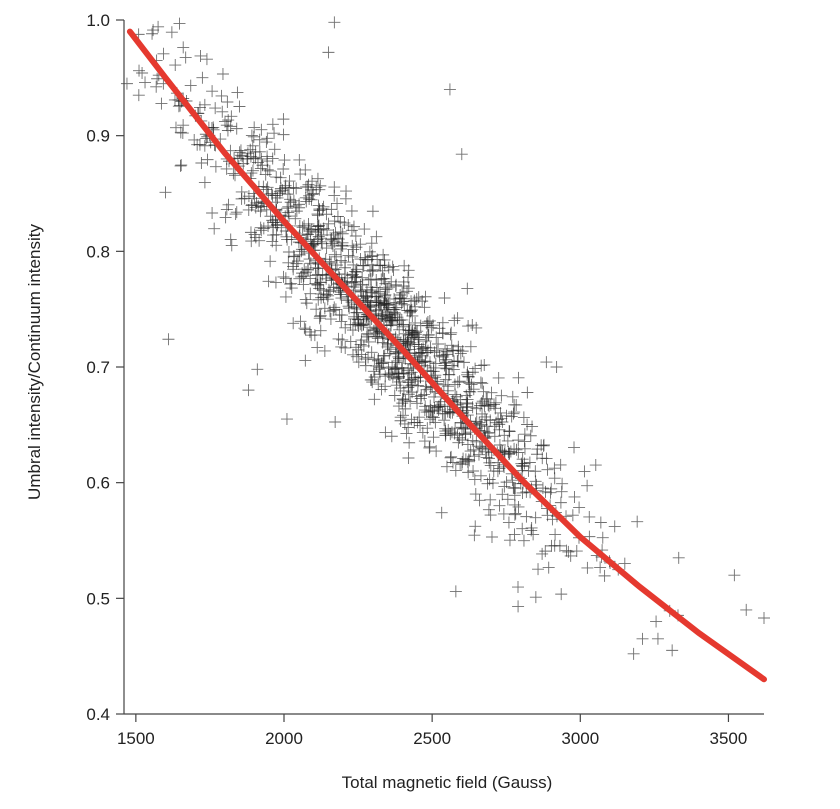  Describe the element at coordinates (98, 483) in the screenshot. I see `y-tick-label: 0.6` at that location.